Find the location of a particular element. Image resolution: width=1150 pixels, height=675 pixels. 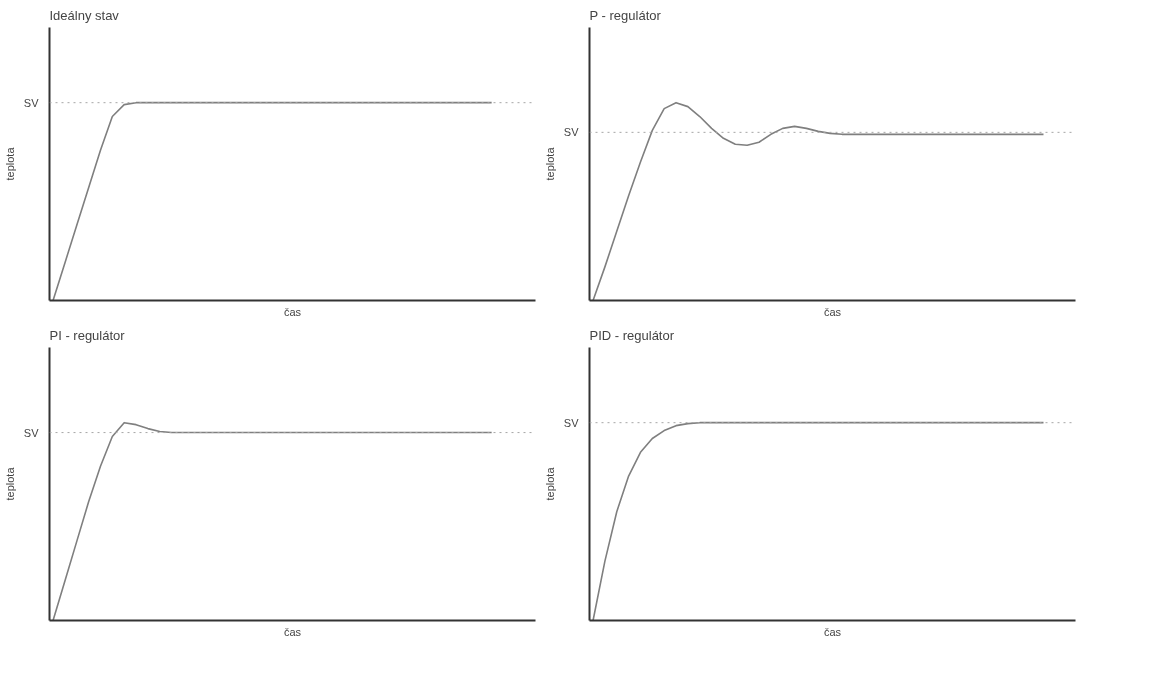

chart-title: PID - regulátor is located at coordinates (632, 335).